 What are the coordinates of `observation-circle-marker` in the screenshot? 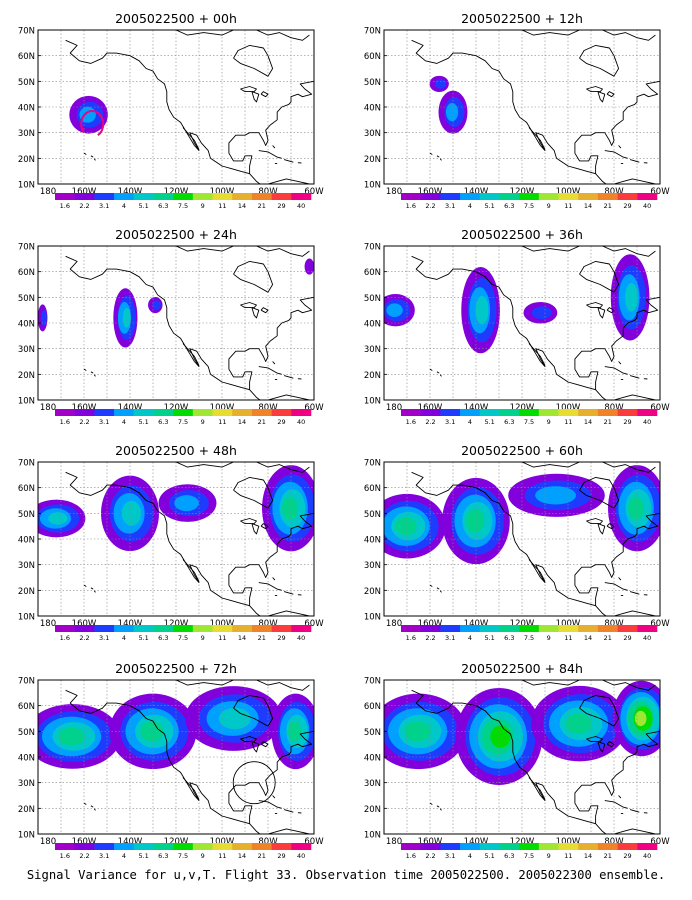 It's located at (92, 123).